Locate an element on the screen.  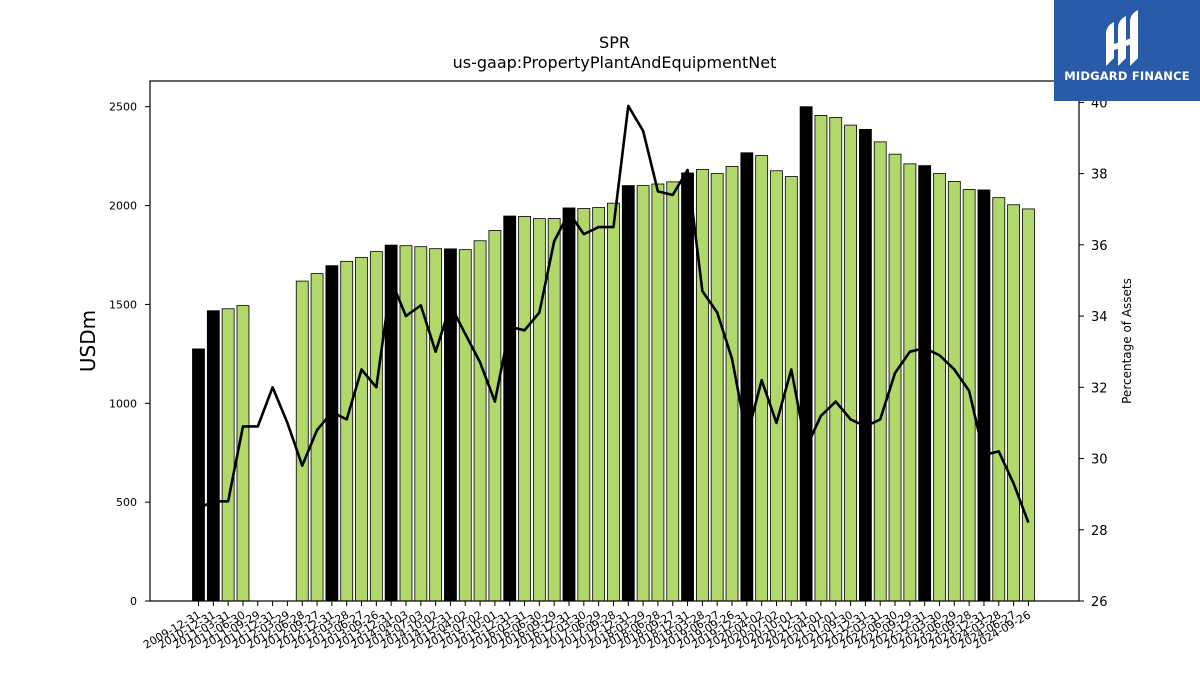
y2-tick-label: 28 is located at coordinates (1099, 531).